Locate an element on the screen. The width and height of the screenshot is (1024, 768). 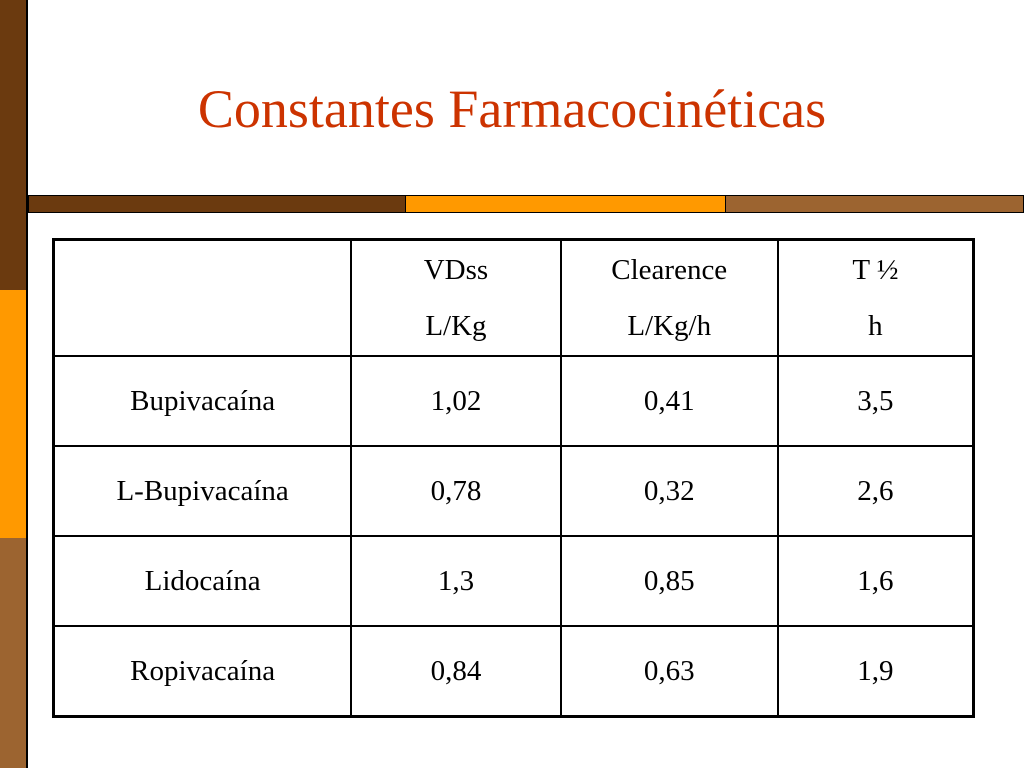
row-label: Lidocaína is located at coordinates (202, 581).